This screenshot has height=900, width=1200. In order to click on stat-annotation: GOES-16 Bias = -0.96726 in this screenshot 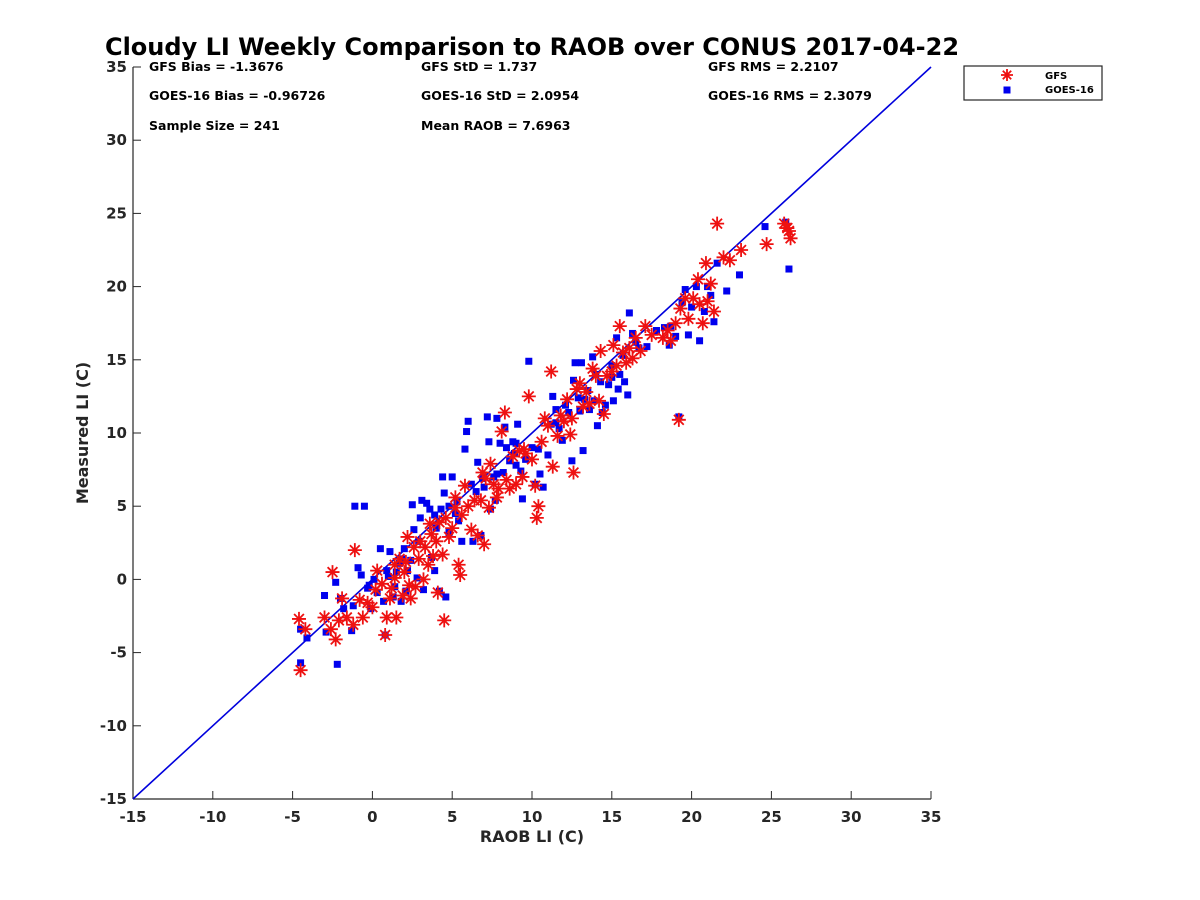, I will do `click(237, 95)`.